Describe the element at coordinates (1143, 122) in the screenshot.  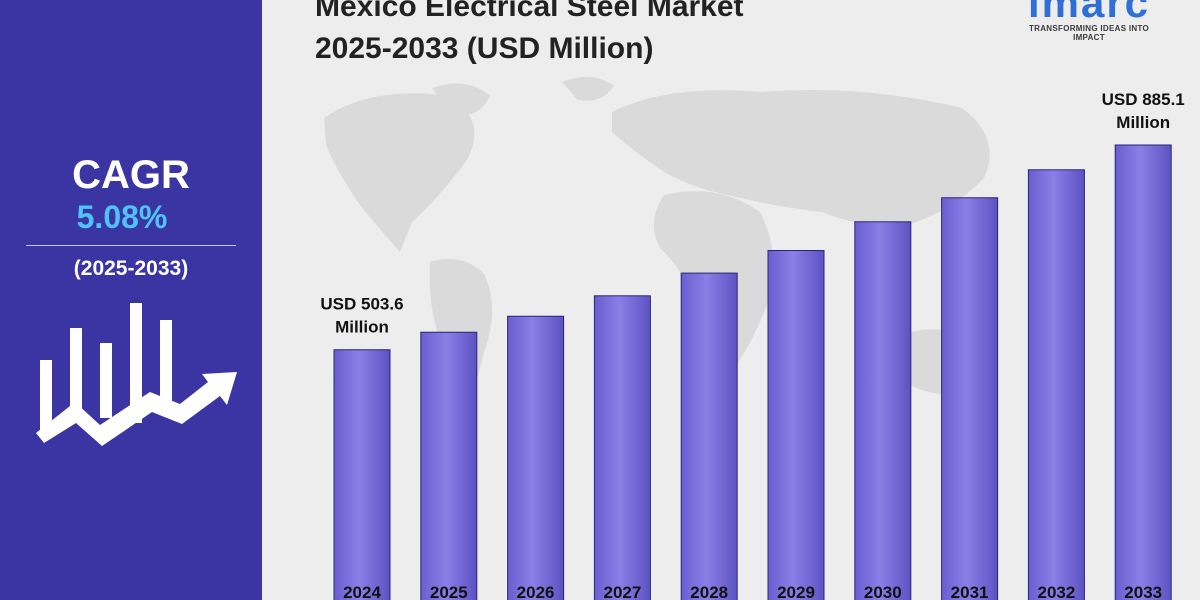
I see `data-label-2033: Million` at that location.